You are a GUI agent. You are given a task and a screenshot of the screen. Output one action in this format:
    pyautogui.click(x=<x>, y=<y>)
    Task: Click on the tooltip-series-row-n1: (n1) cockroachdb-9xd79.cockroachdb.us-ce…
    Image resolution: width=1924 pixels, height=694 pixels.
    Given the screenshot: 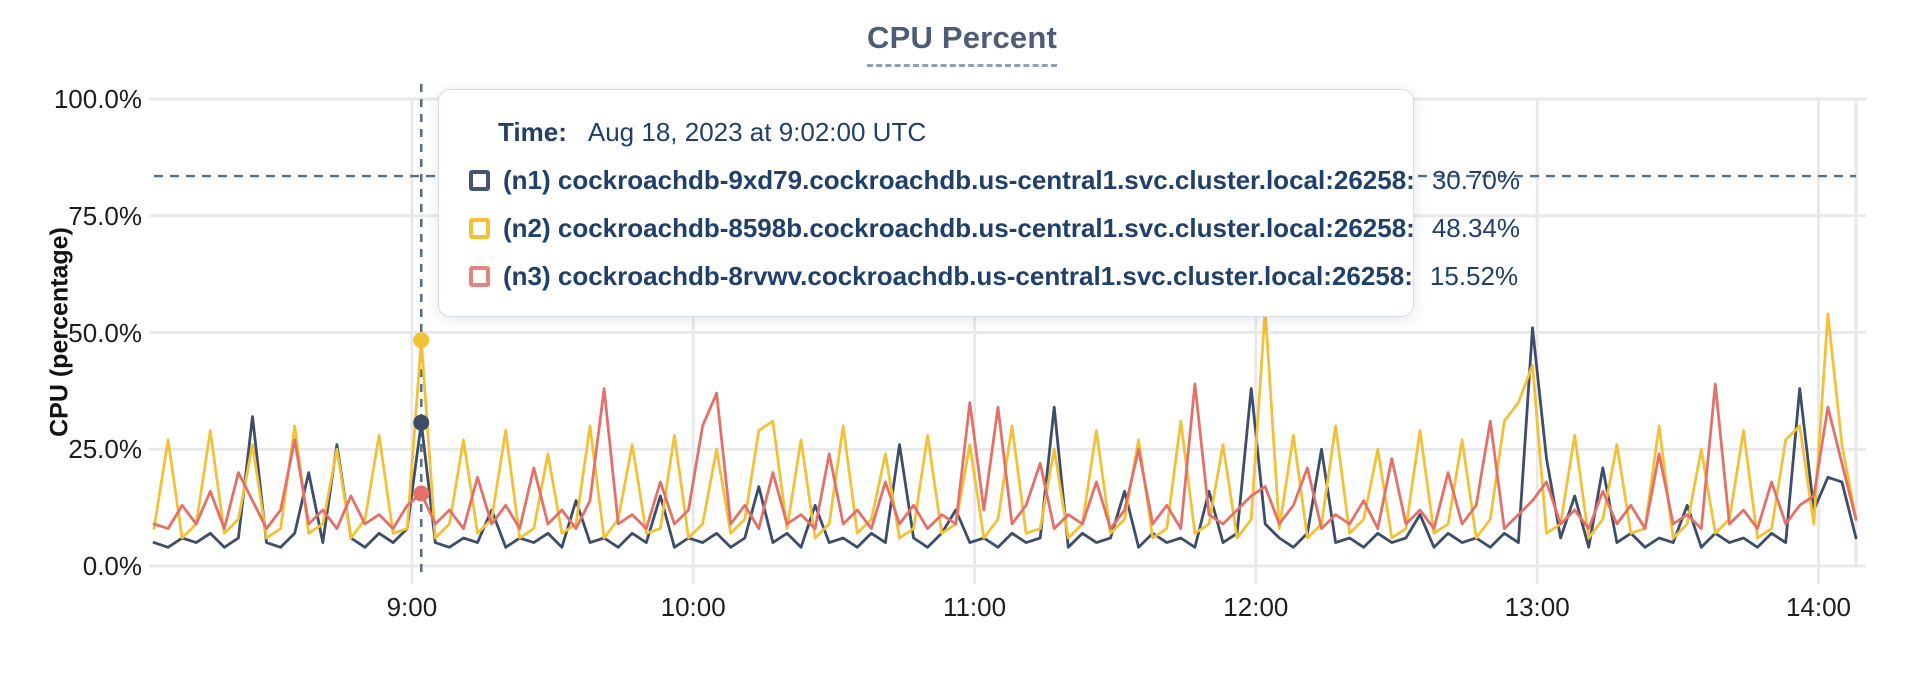 What is the action you would take?
    pyautogui.click(x=994, y=180)
    